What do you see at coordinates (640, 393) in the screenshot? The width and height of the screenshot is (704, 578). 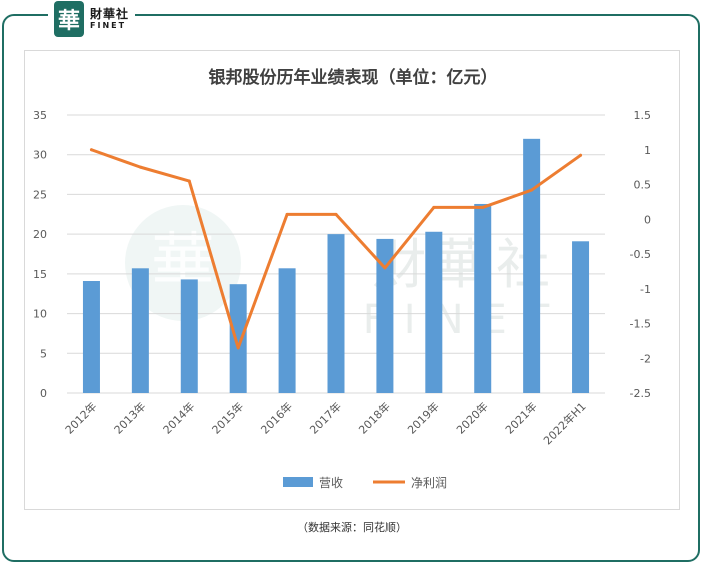 I see `right-tick-label: -2.5` at bounding box center [640, 393].